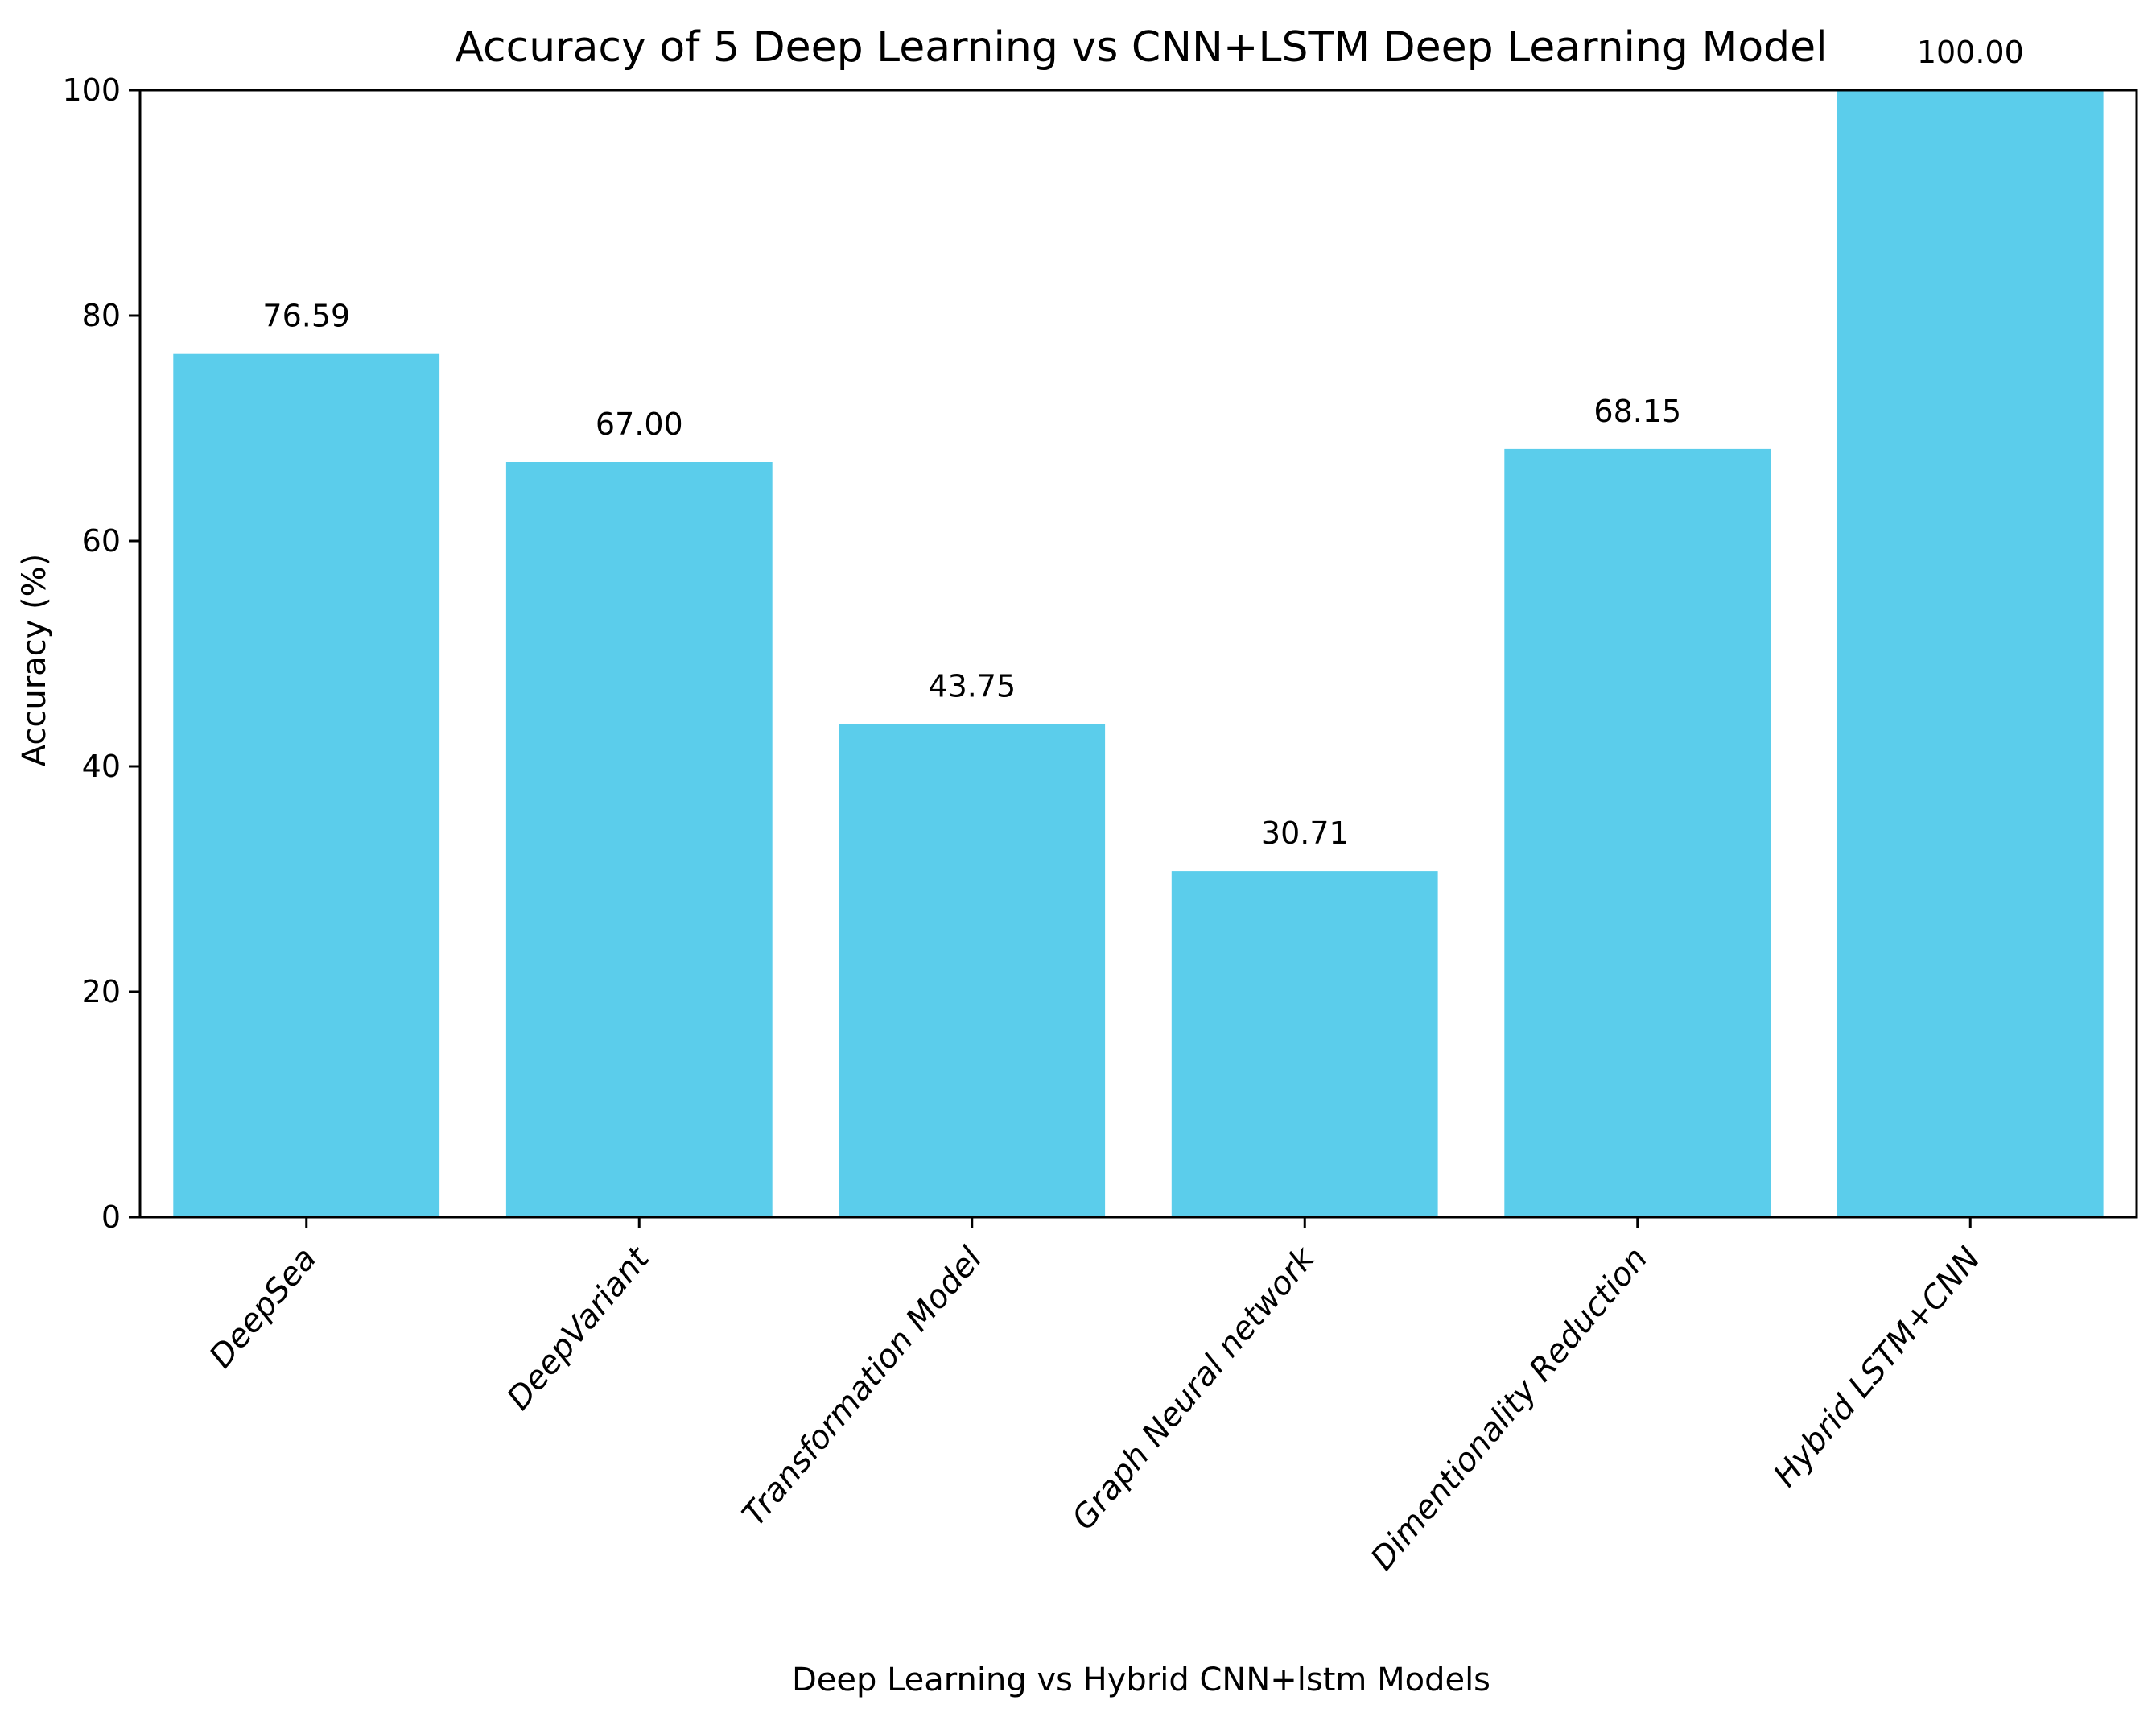  What do you see at coordinates (1971, 52) in the screenshot?
I see `bar-value-label: 100.00` at bounding box center [1971, 52].